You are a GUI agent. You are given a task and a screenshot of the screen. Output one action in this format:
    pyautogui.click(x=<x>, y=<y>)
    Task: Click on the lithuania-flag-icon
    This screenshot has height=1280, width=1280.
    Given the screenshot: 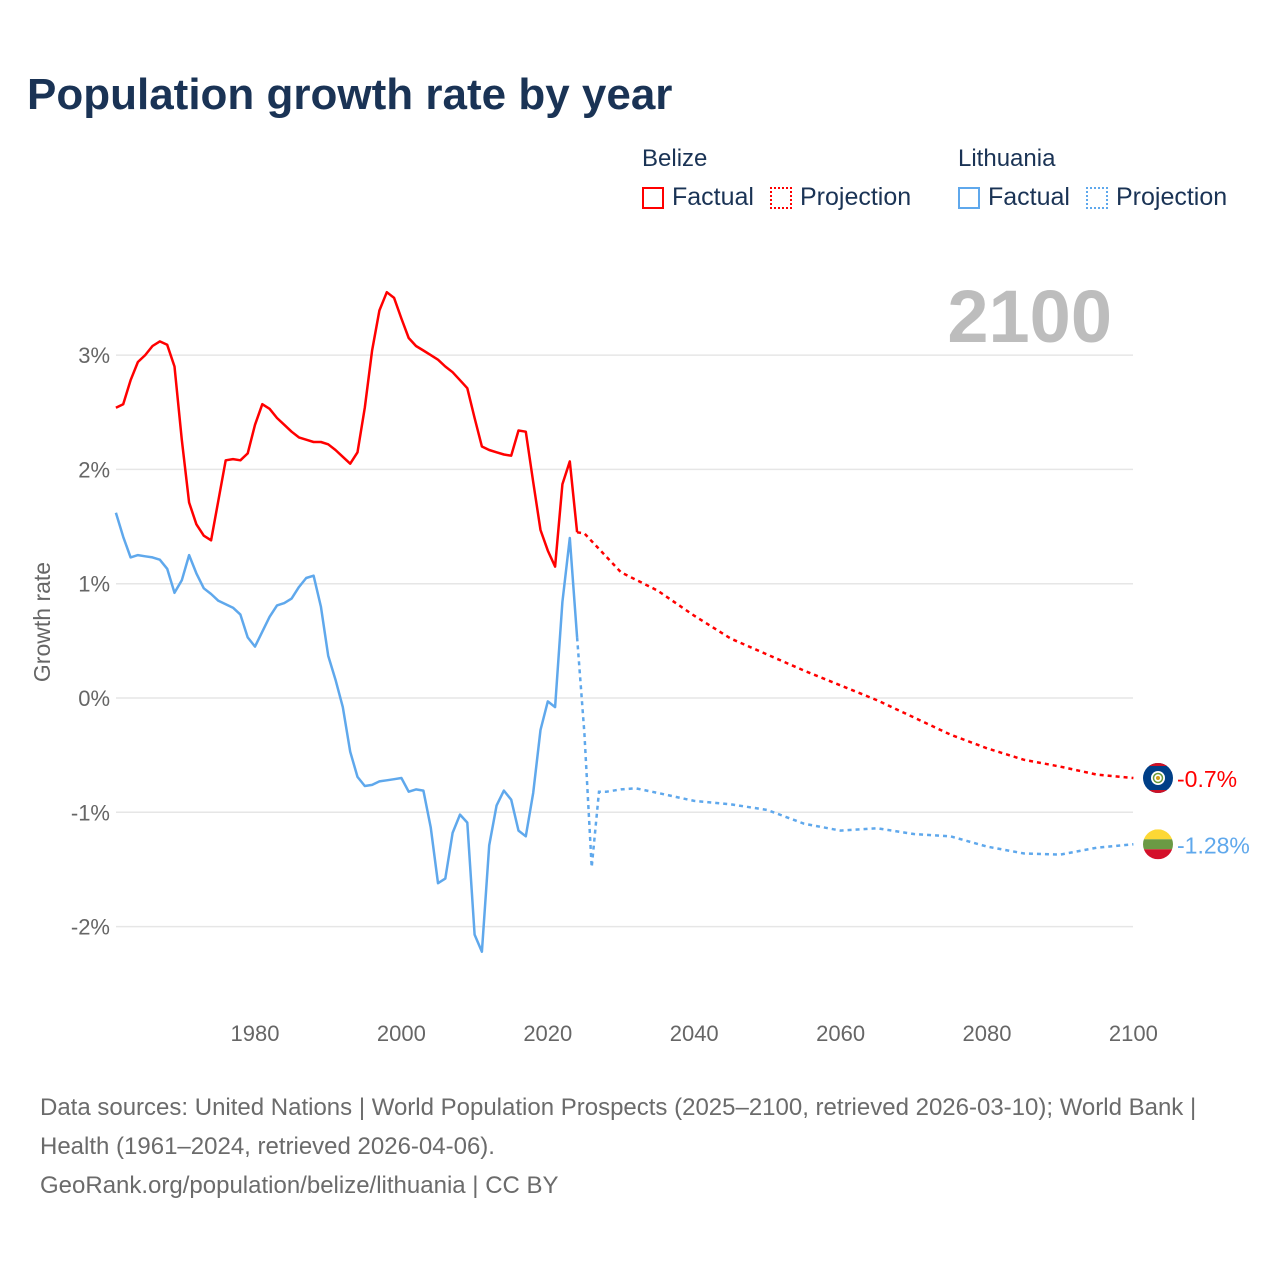 What is the action you would take?
    pyautogui.click(x=1158, y=844)
    